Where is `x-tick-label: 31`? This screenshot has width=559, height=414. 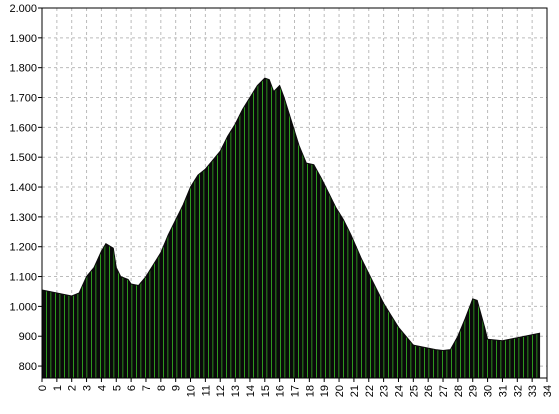 x-tick-label: 31 is located at coordinates (503, 391).